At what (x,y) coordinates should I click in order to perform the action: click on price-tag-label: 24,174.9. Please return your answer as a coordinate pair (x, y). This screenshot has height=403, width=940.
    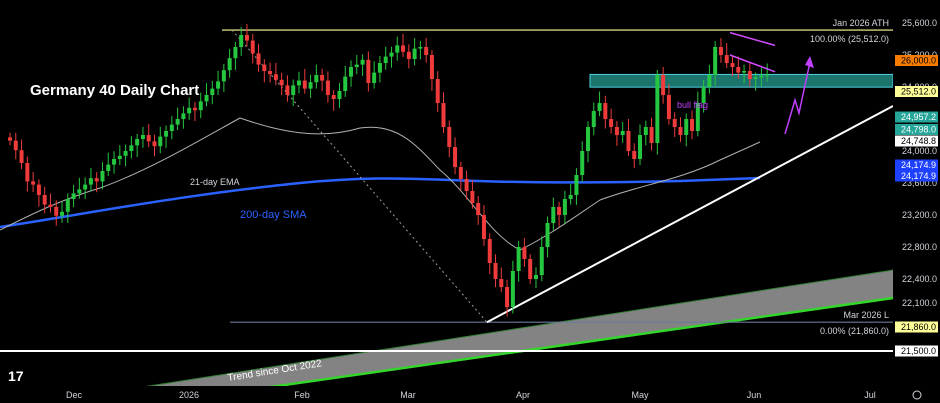
    Looking at the image, I should click on (918, 165).